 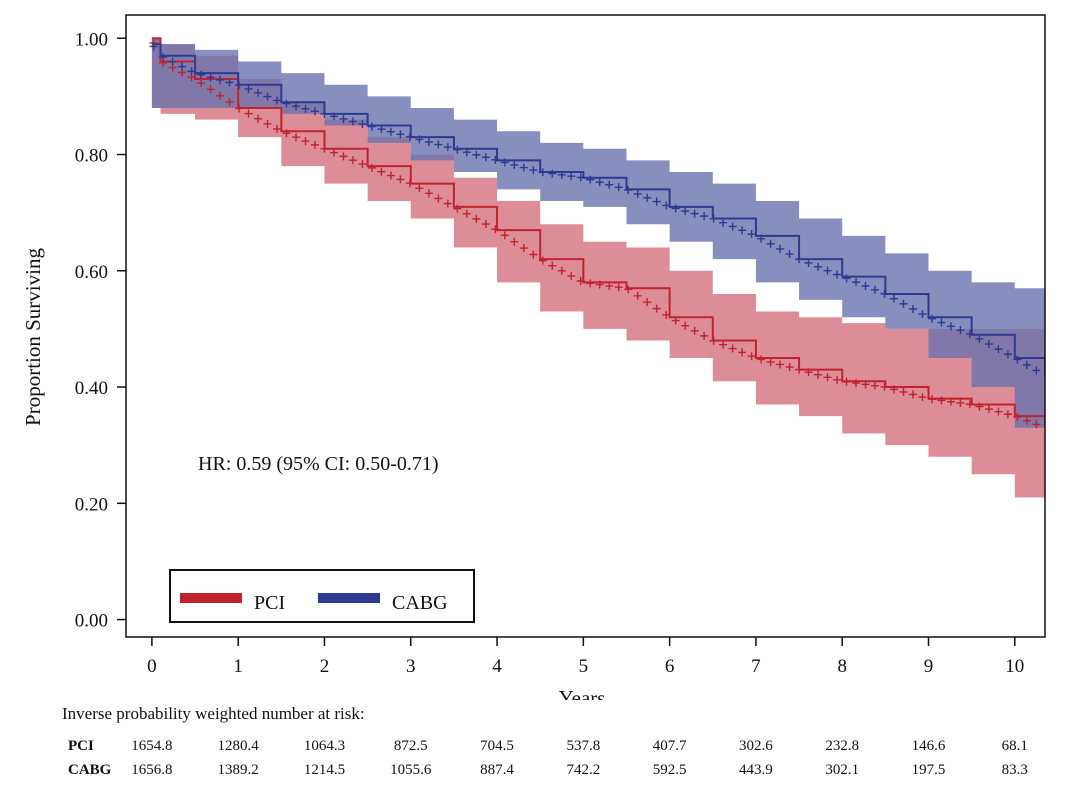 I want to click on x-tick-label: 10, so click(x=1014, y=666).